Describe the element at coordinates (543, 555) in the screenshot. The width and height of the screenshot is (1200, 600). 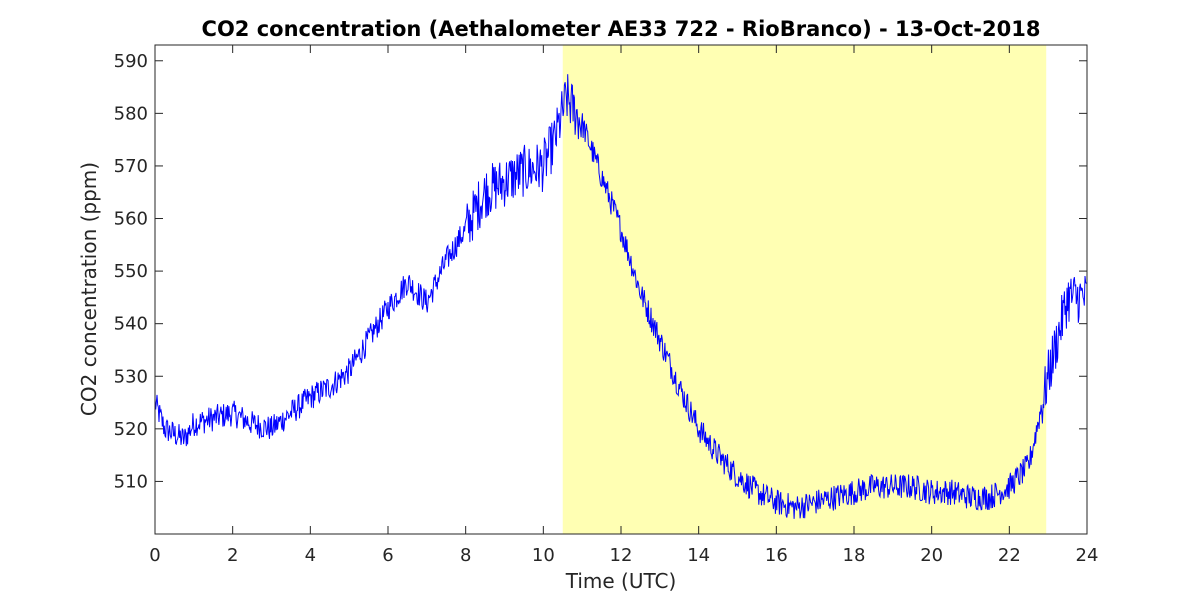
I see `x-tick-label: 10` at that location.